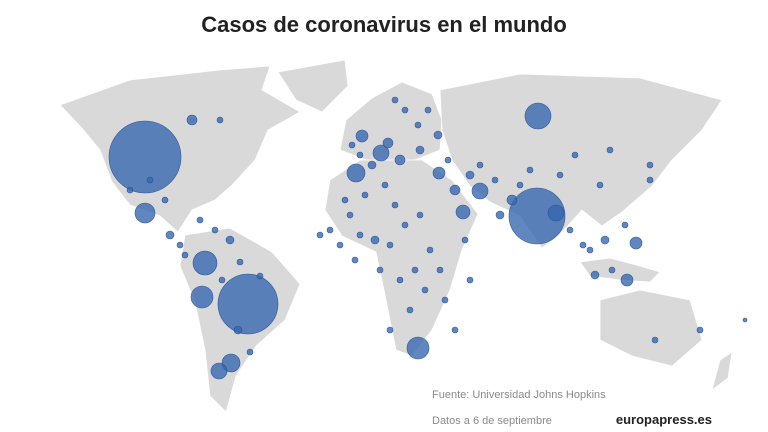 Image resolution: width=768 pixels, height=432 pixels. I want to click on date-note: Datos a 6 de septiembre, so click(492, 421).